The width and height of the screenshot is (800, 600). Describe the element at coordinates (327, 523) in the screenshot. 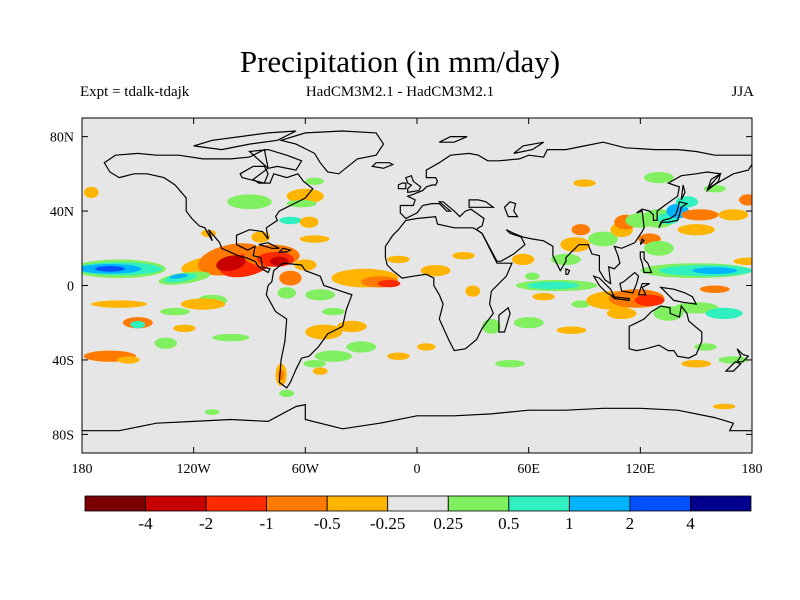

I see `colorbar-label: -0.5` at that location.